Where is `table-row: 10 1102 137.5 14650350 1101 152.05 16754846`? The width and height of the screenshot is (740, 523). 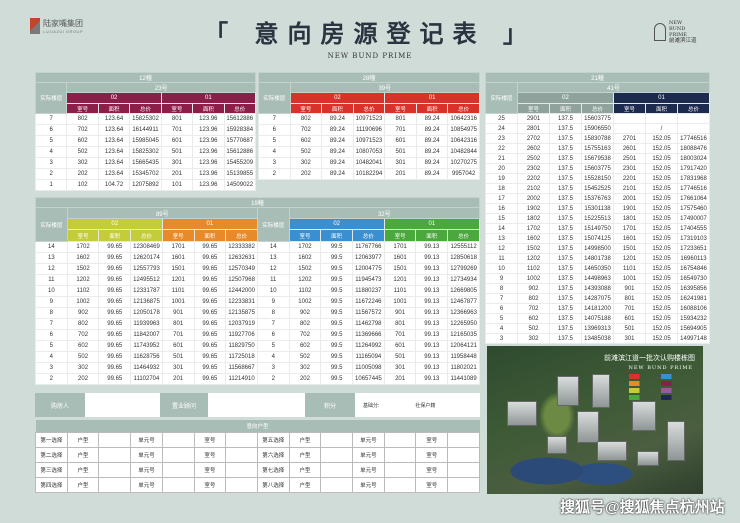 table-row: 10 1102 137.5 14650350 1101 152.05 16754846 is located at coordinates (597, 268).